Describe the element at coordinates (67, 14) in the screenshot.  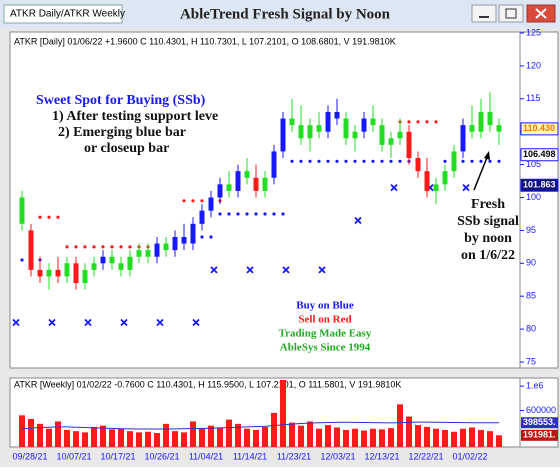
I see `tab-label: ATKR Daily/ATKR Weekly` at that location.